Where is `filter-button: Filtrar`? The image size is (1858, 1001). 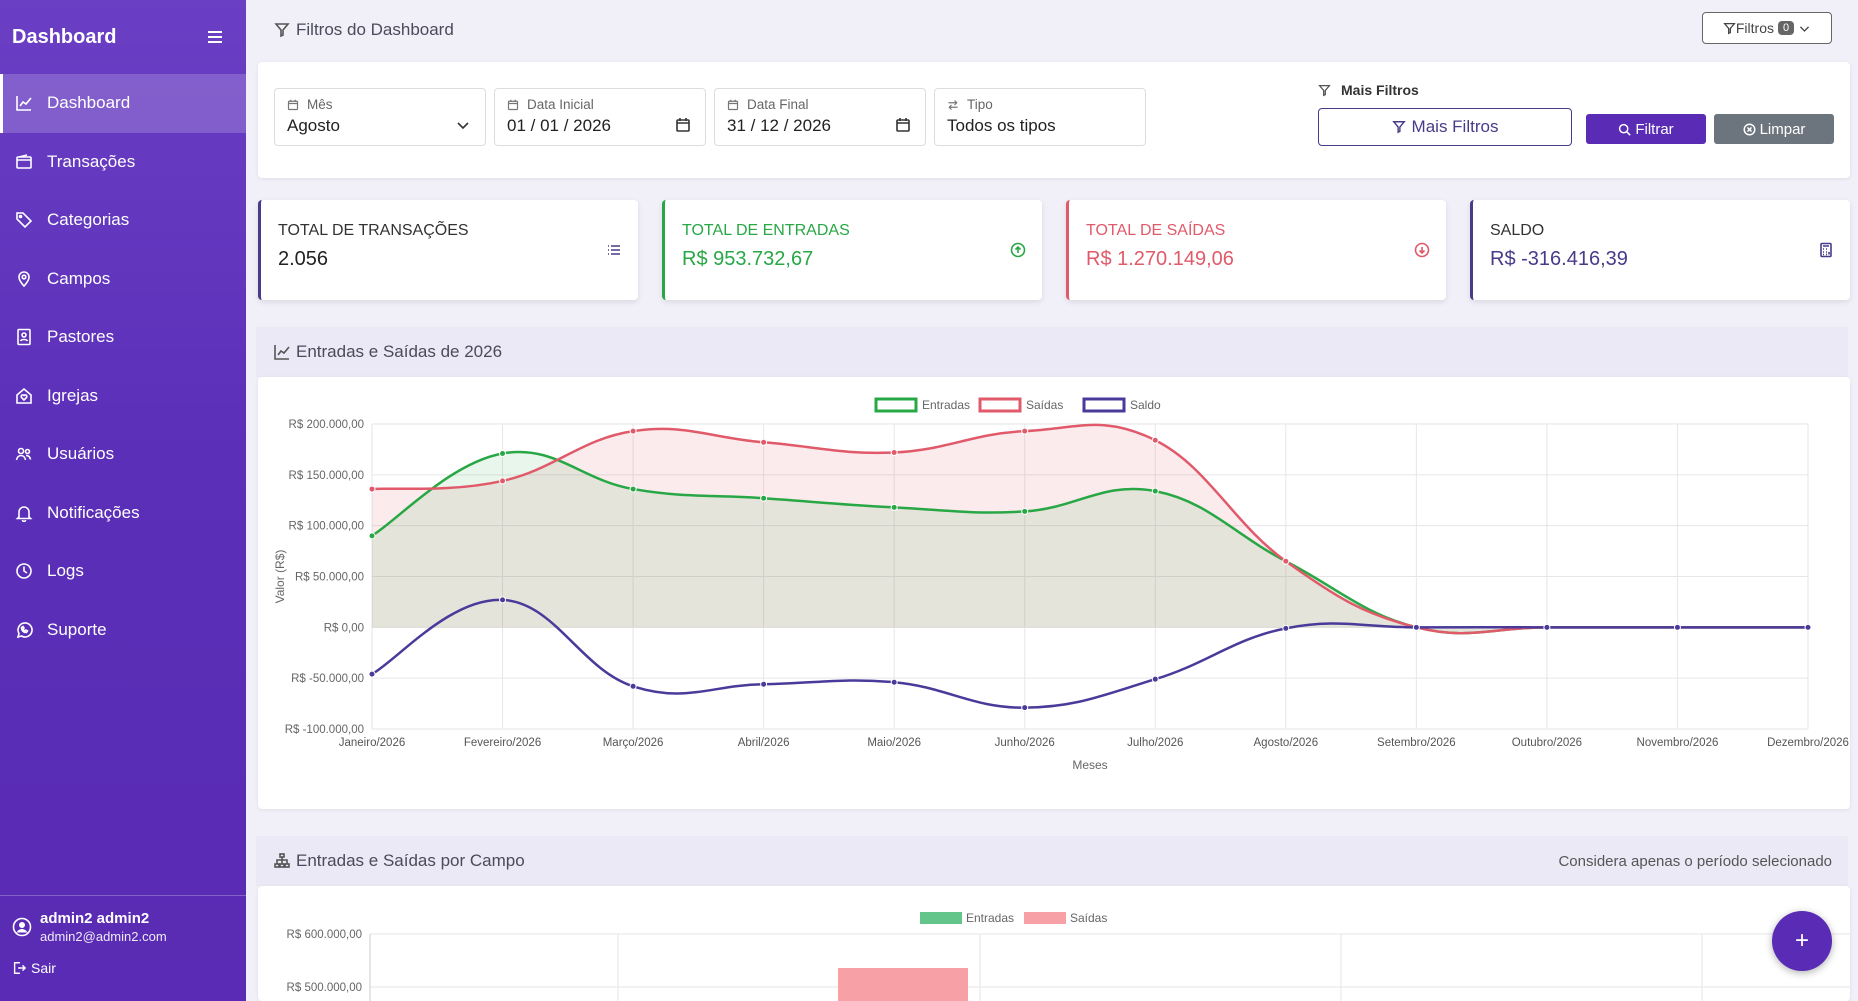
filter-button: Filtrar is located at coordinates (1646, 129).